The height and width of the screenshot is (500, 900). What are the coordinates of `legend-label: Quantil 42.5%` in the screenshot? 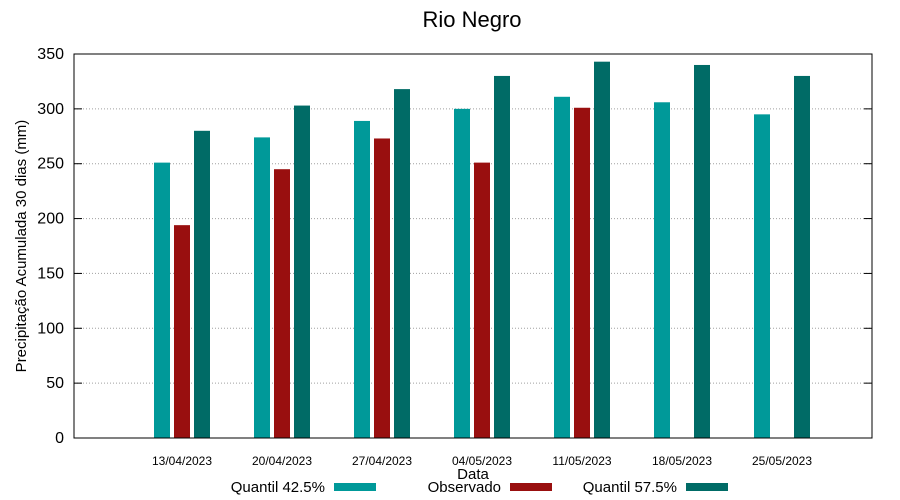 It's located at (278, 487).